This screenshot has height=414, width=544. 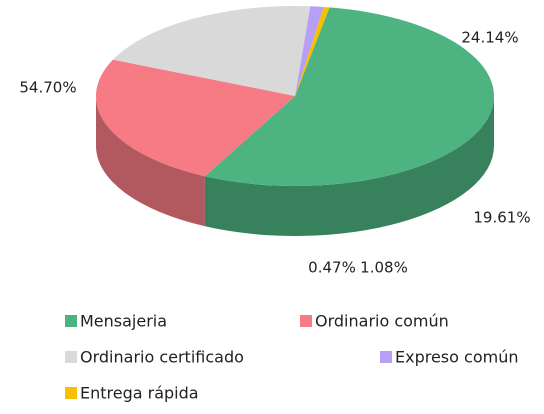 I want to click on data-label: 0.47%, so click(x=332, y=268).